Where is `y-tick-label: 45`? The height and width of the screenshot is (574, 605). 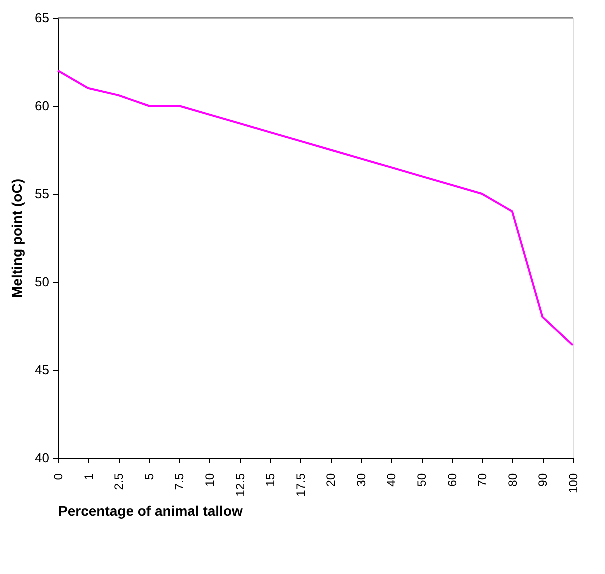
y-tick-label: 45 is located at coordinates (42, 370).